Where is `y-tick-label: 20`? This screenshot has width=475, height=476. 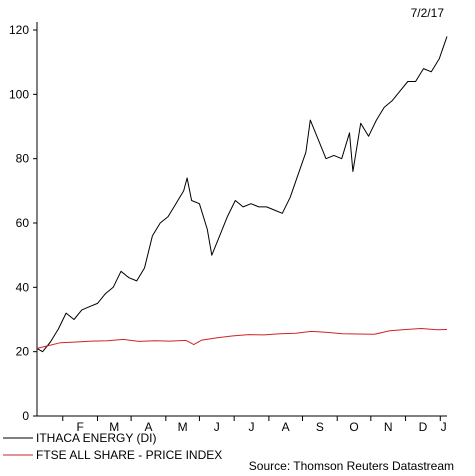 y-tick-label: 20 is located at coordinates (23, 352).